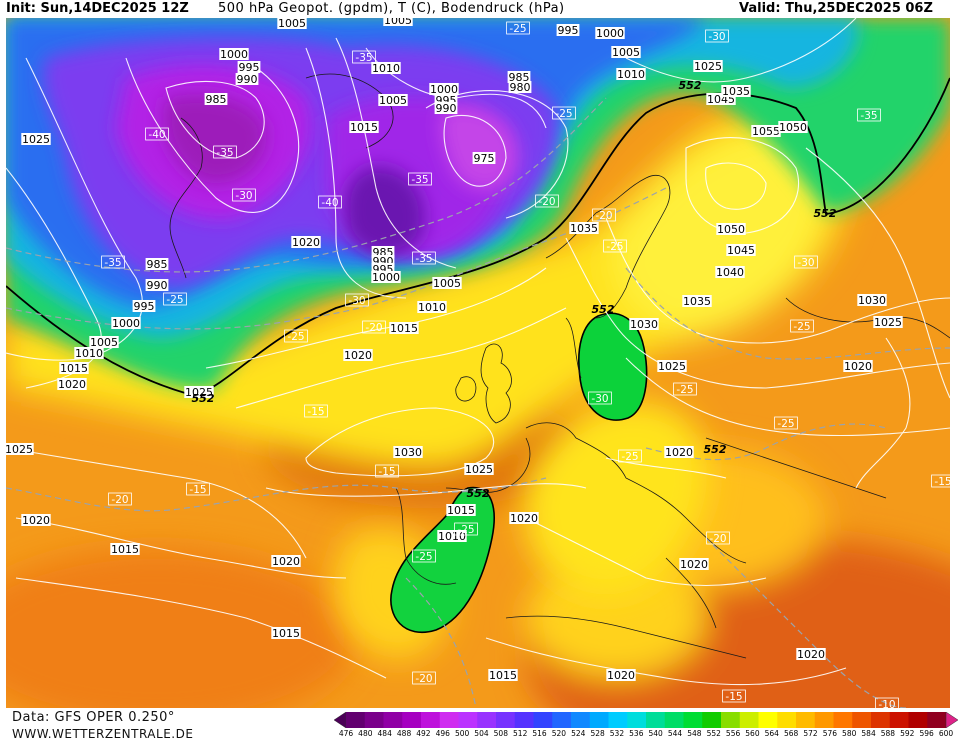 Image resolution: width=959 pixels, height=741 pixels. I want to click on colorbar-tick-label: 560, so click(752, 733).